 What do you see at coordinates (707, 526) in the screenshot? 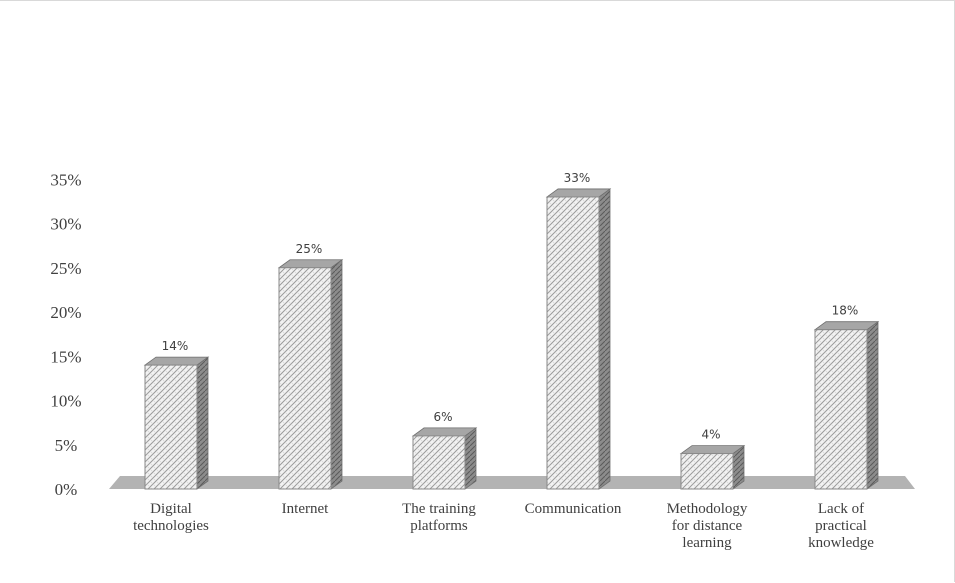
I see `x-category-label: Methodology for distance learning` at bounding box center [707, 526].